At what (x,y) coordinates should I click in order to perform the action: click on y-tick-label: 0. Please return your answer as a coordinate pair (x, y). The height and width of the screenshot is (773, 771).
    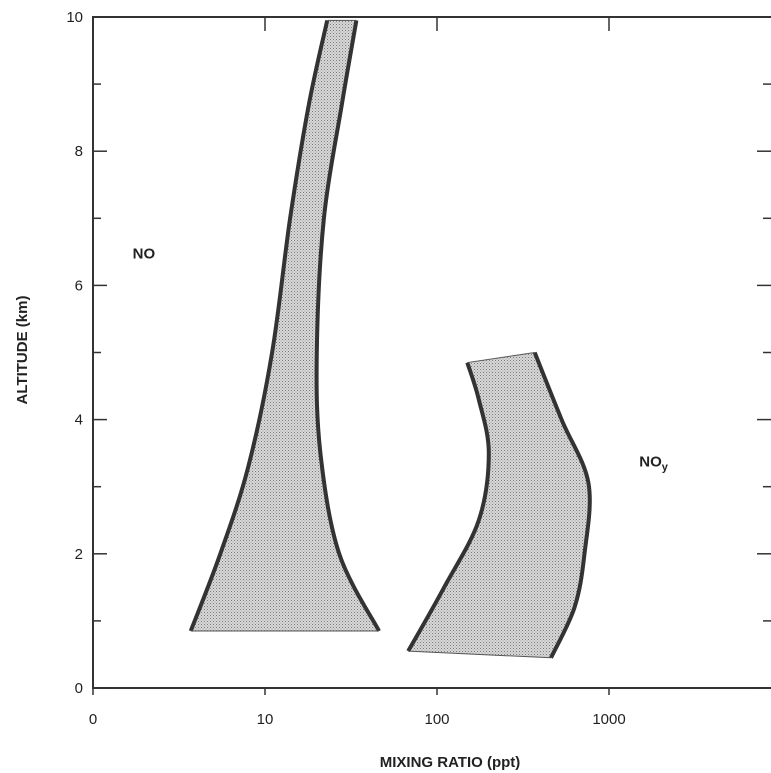
    Looking at the image, I should click on (79, 688).